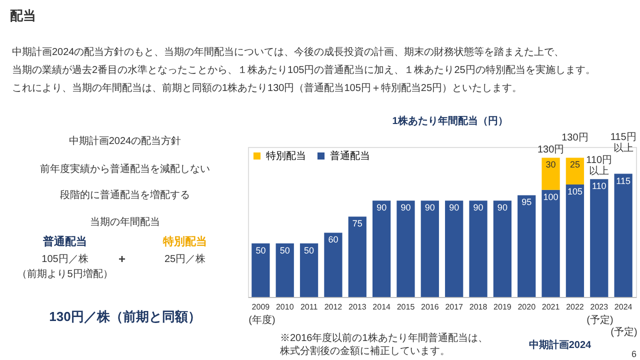  I want to click on text: （前期より5円増配）, so click(65, 274).